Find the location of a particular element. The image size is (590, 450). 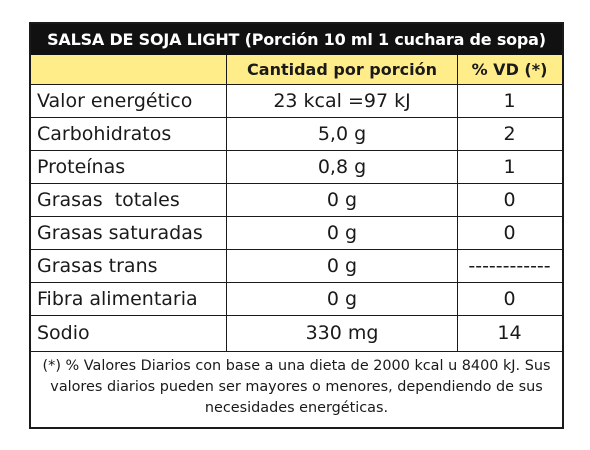

table-row: Grasas totales 0 g 0 is located at coordinates (296, 200).